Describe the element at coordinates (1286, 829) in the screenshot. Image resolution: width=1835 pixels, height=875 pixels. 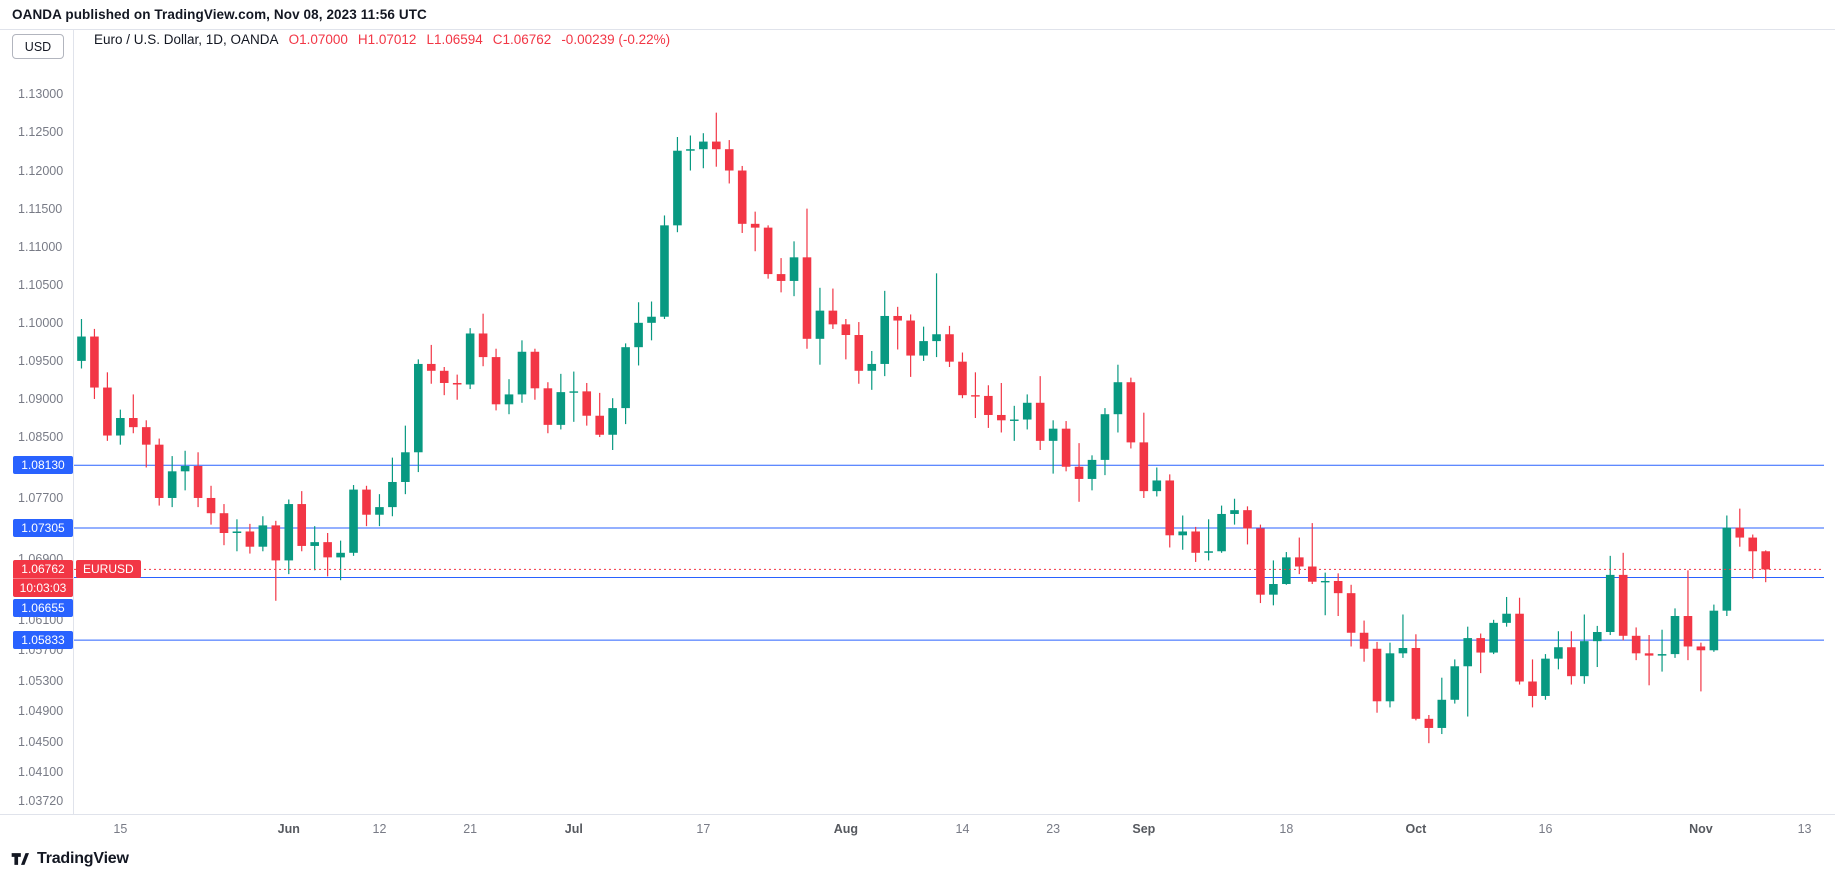
I see `time-axis-day-label: 18` at that location.